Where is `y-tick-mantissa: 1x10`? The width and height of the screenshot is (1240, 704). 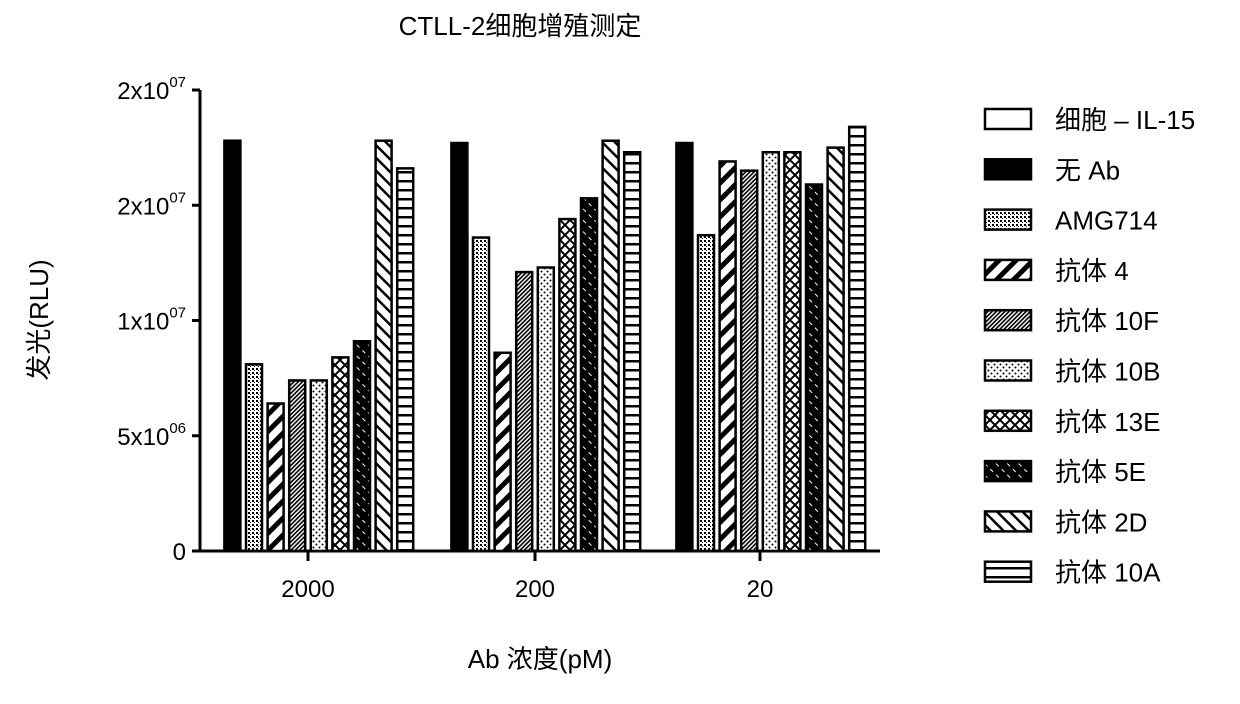
y-tick-mantissa: 1x10 is located at coordinates (143, 322).